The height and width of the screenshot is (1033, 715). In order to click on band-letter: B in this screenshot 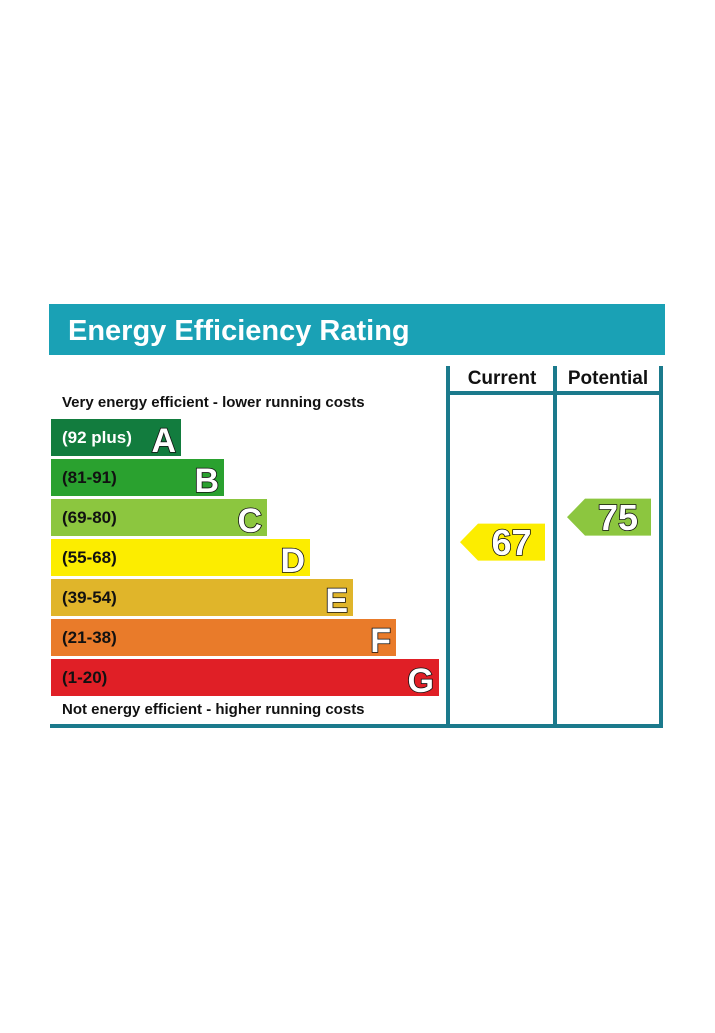, I will do `click(206, 481)`.